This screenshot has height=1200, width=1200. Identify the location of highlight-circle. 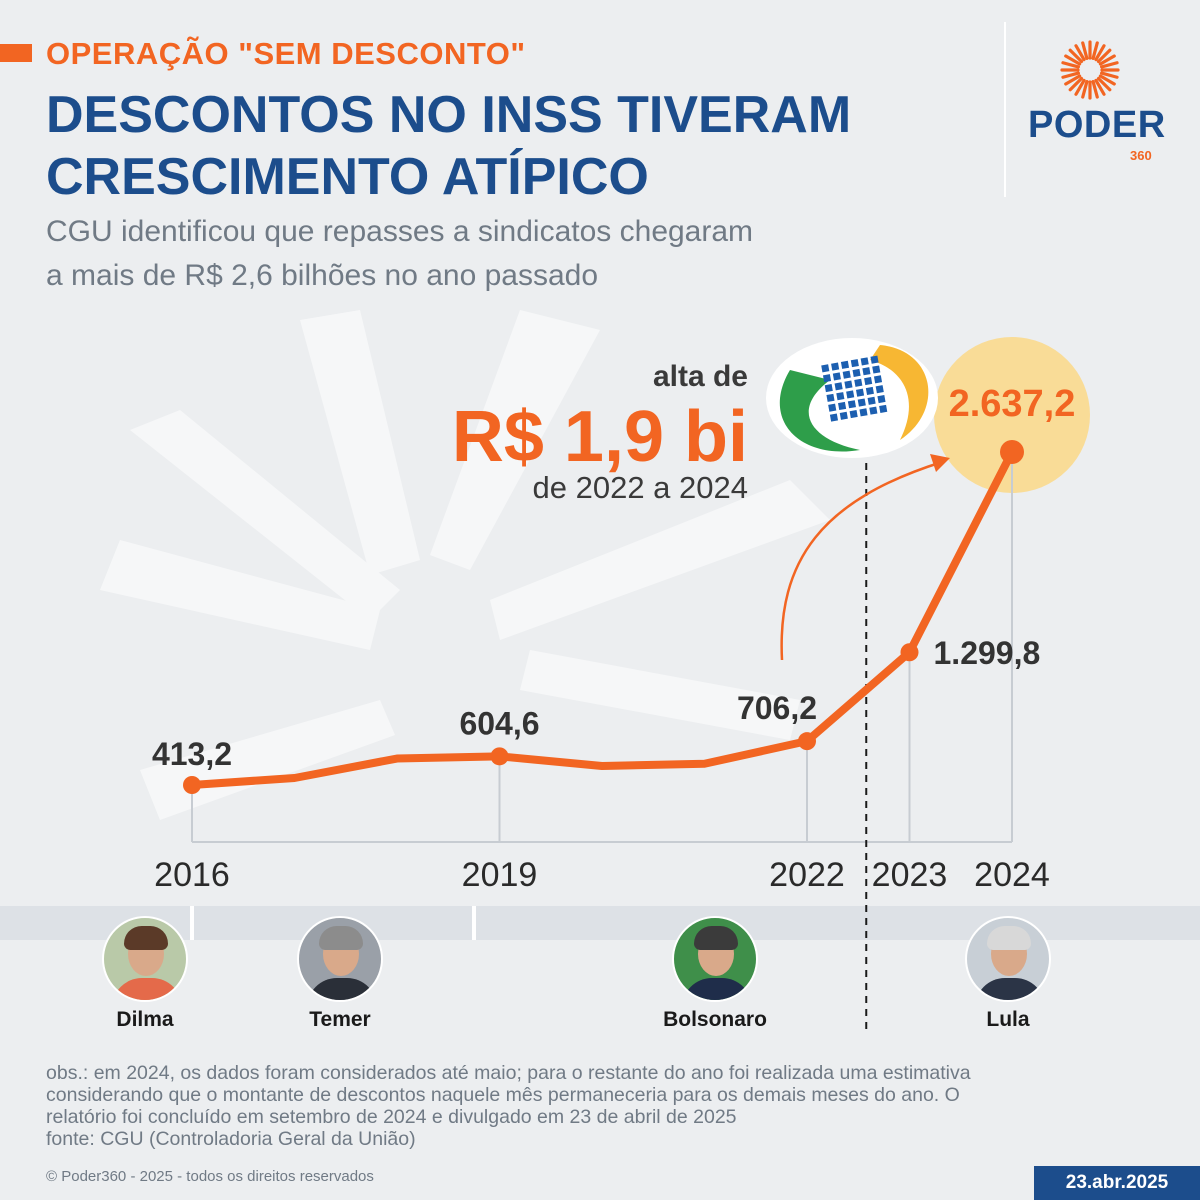
(1012, 415).